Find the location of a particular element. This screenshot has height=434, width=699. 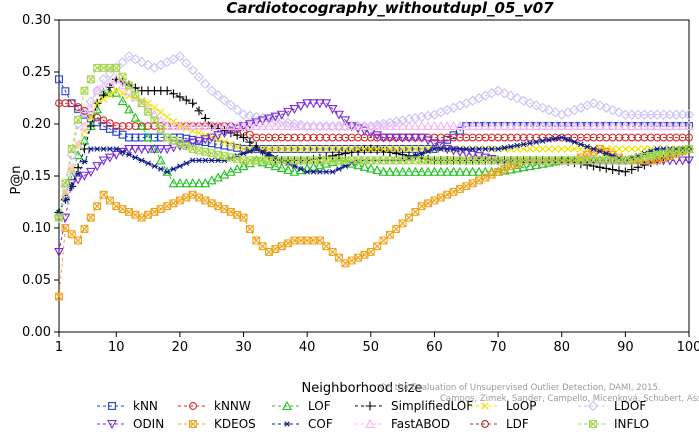

y-tick-label: 0.25 is located at coordinates (36, 72).